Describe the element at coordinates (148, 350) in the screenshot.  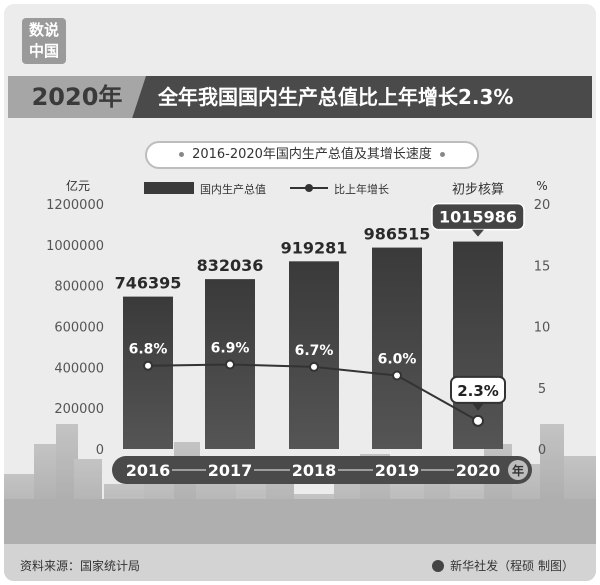
I see `growth-value-label: 6.8%` at that location.